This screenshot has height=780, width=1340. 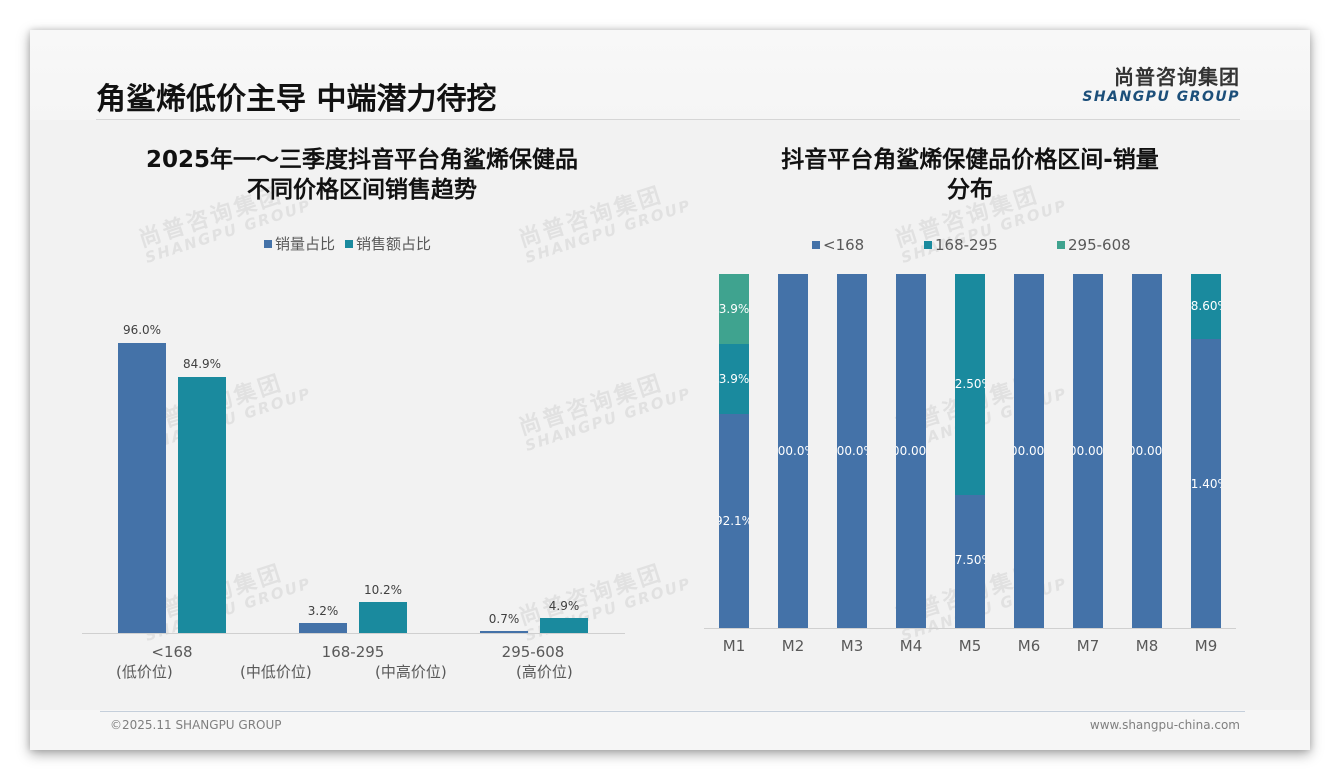 I want to click on bar-value-label: 84.9%, so click(x=202, y=364).